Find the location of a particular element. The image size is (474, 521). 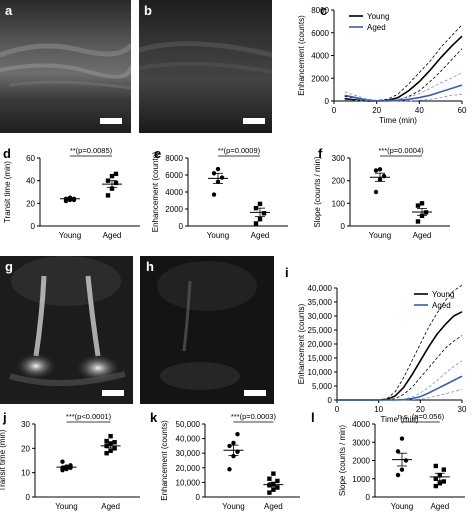

f-ytick-label: 100 is located at coordinates (339, 203).